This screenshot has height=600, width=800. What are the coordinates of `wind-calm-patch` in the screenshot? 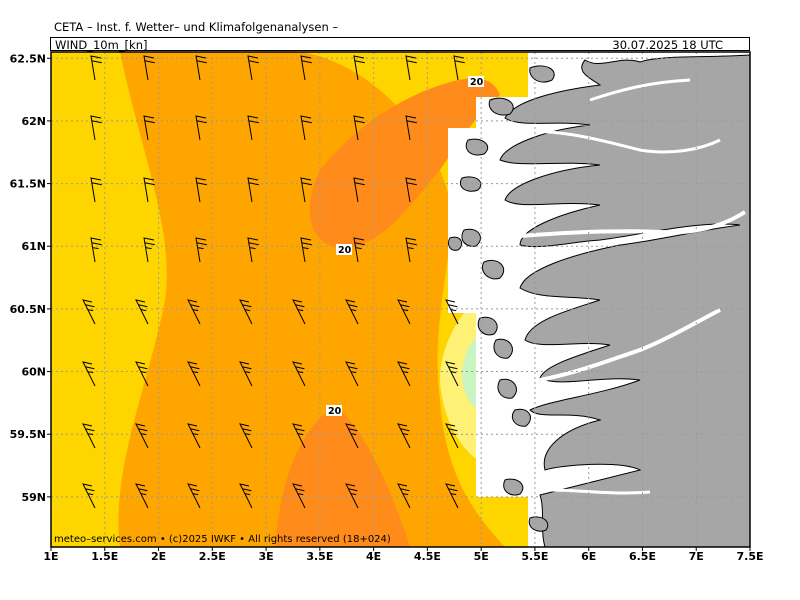 It's located at (470, 372).